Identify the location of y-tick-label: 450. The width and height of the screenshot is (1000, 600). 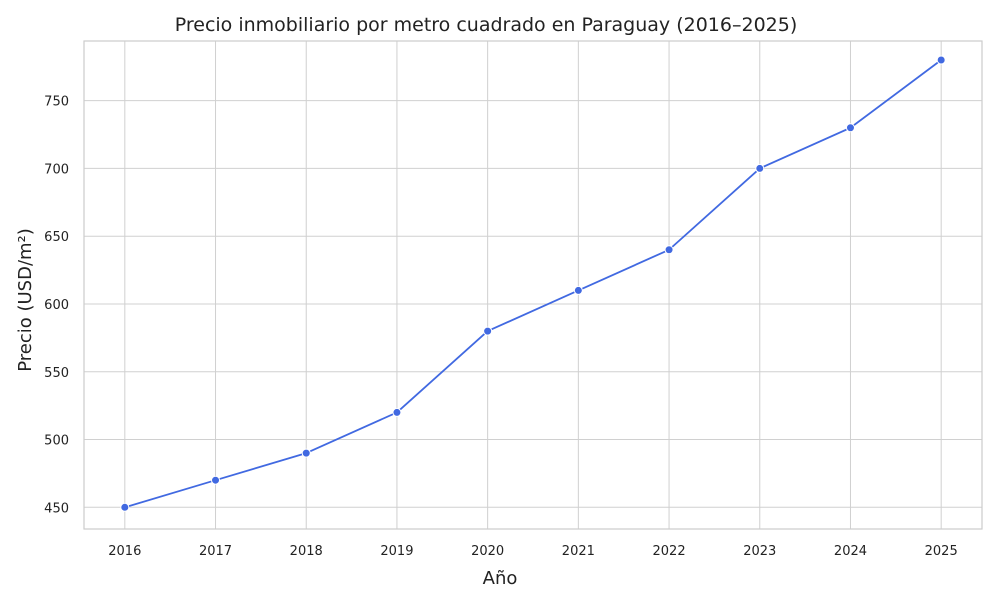
(56, 508).